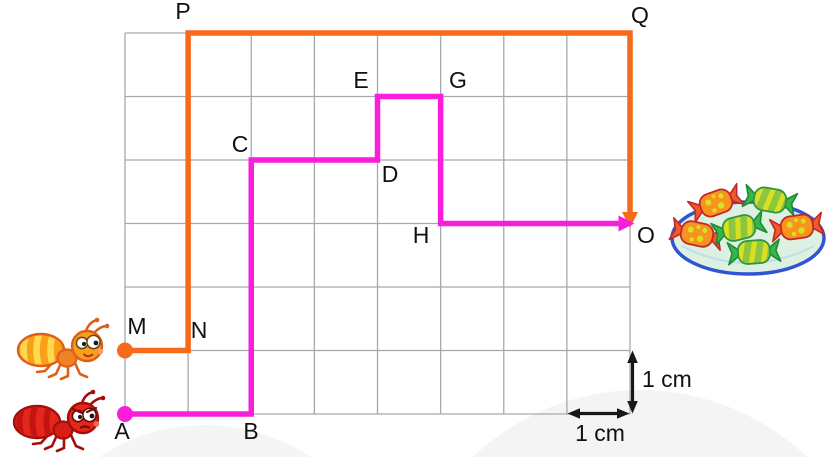 This screenshot has width=831, height=457. What do you see at coordinates (183, 12) in the screenshot?
I see `point-label-P: P` at bounding box center [183, 12].